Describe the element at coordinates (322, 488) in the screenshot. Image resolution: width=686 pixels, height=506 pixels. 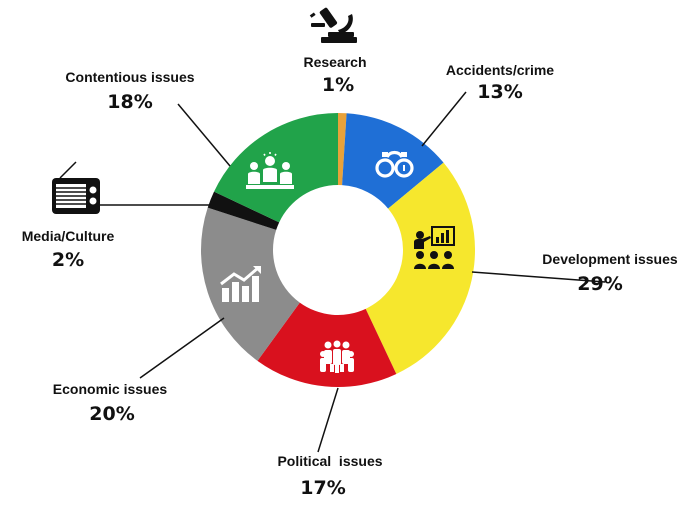
I see `slice-value-political-issues: 17%` at that location.